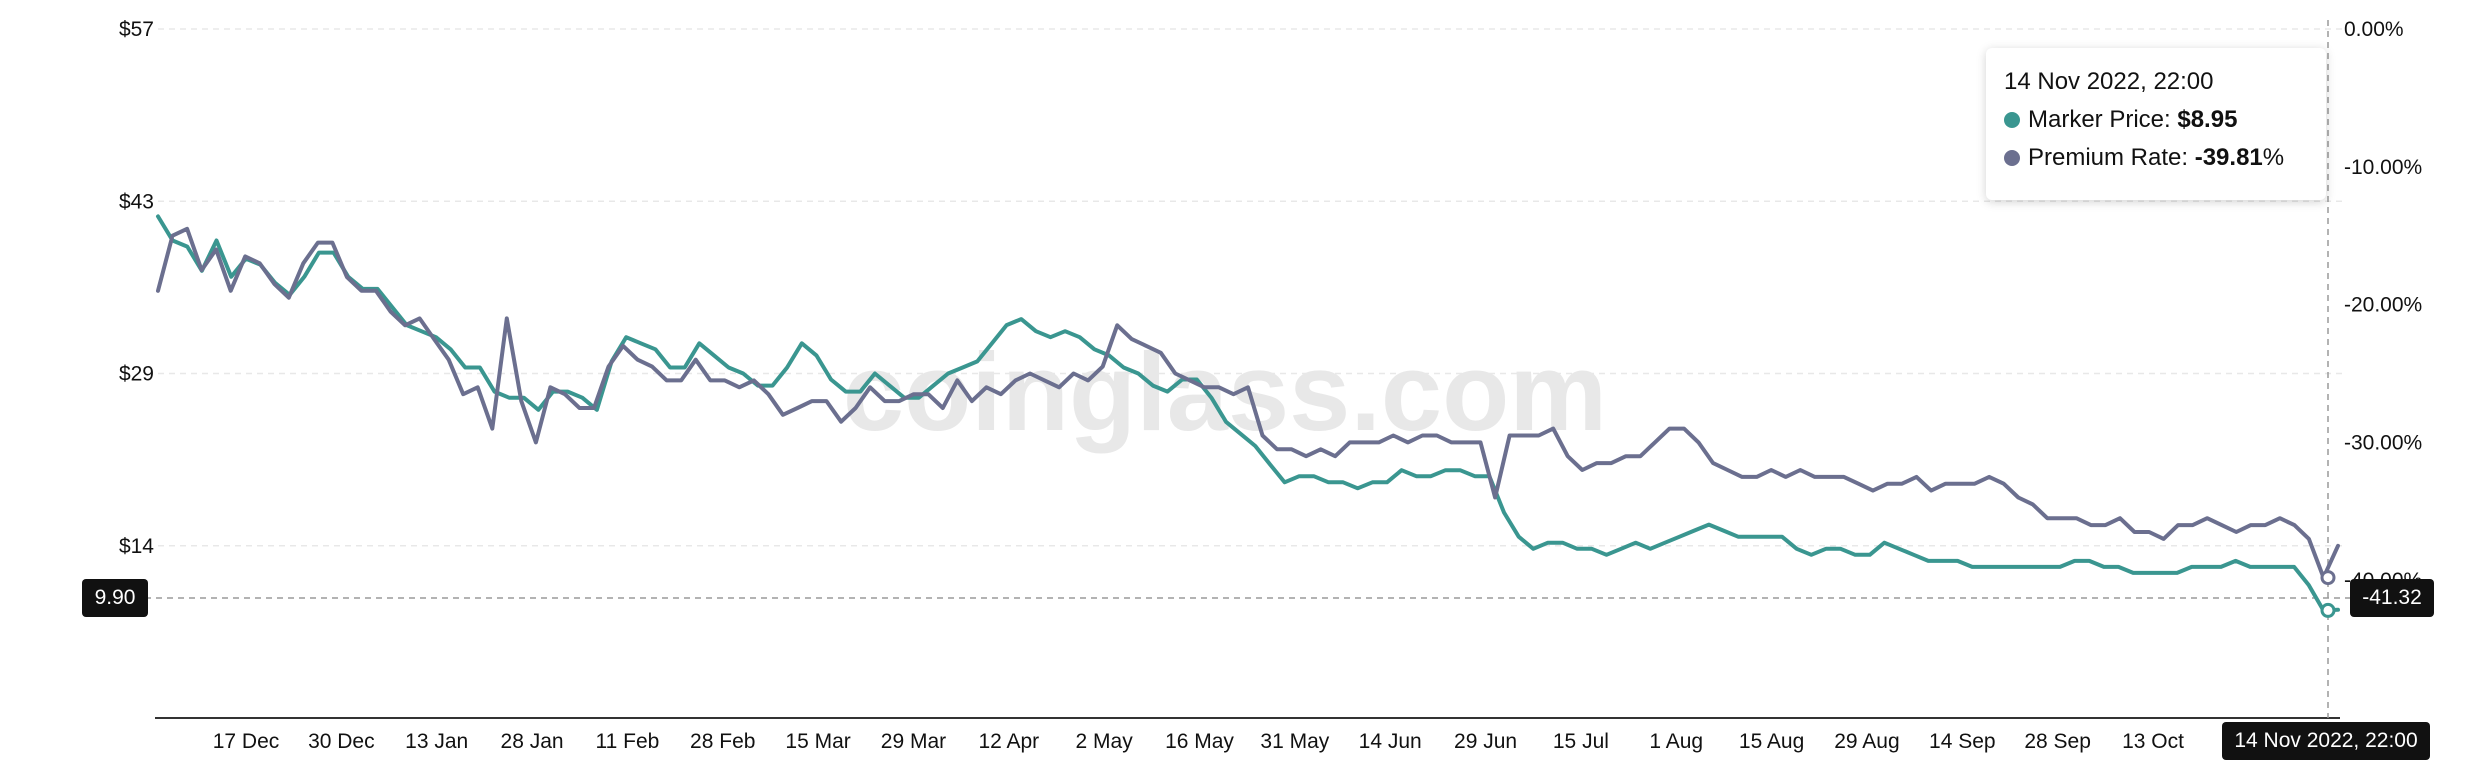  Describe the element at coordinates (2207, 119) in the screenshot. I see `tooltip-price-value: $8.95` at that location.